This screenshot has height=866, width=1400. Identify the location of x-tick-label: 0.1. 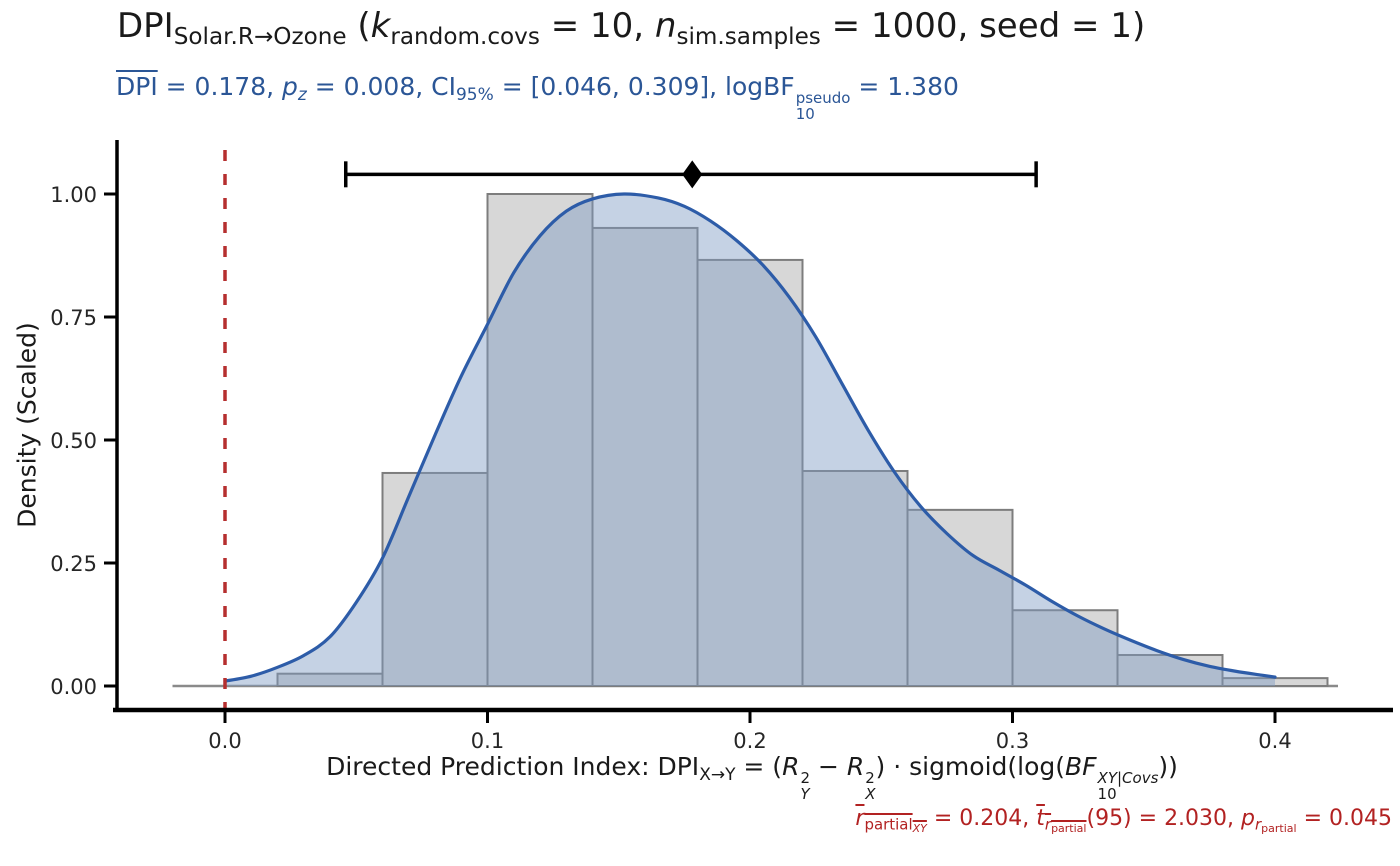
(487, 741).